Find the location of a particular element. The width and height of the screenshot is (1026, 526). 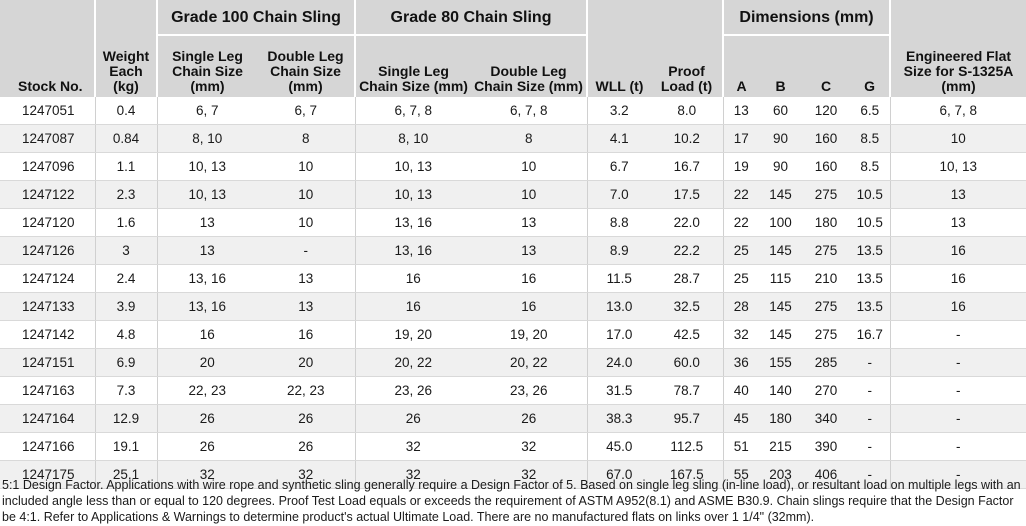

cell-dim-c: 160 is located at coordinates (826, 138).